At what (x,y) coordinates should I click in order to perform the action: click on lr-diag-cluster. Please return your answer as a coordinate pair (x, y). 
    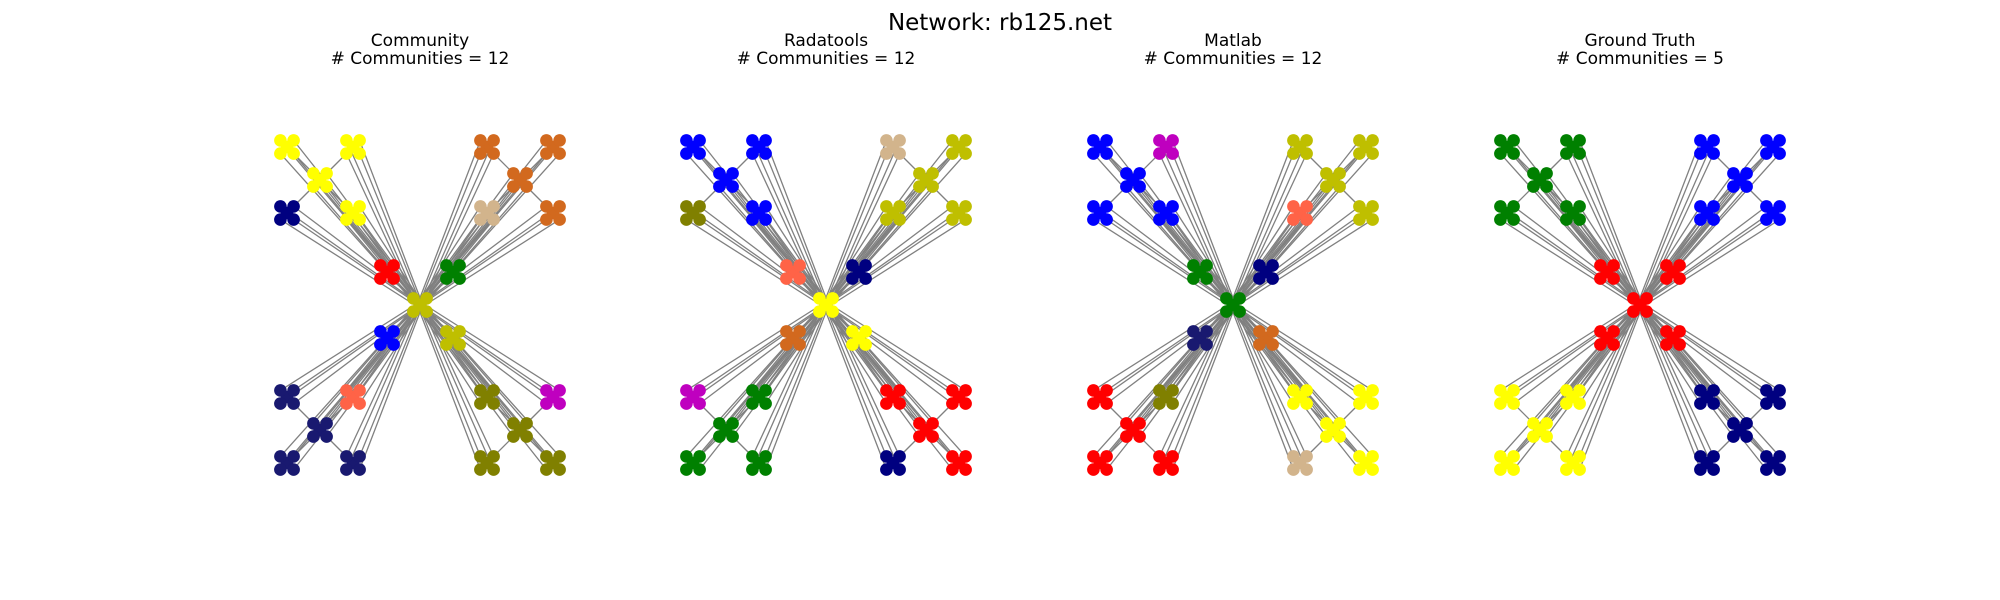
    Looking at the image, I should click on (1300, 397).